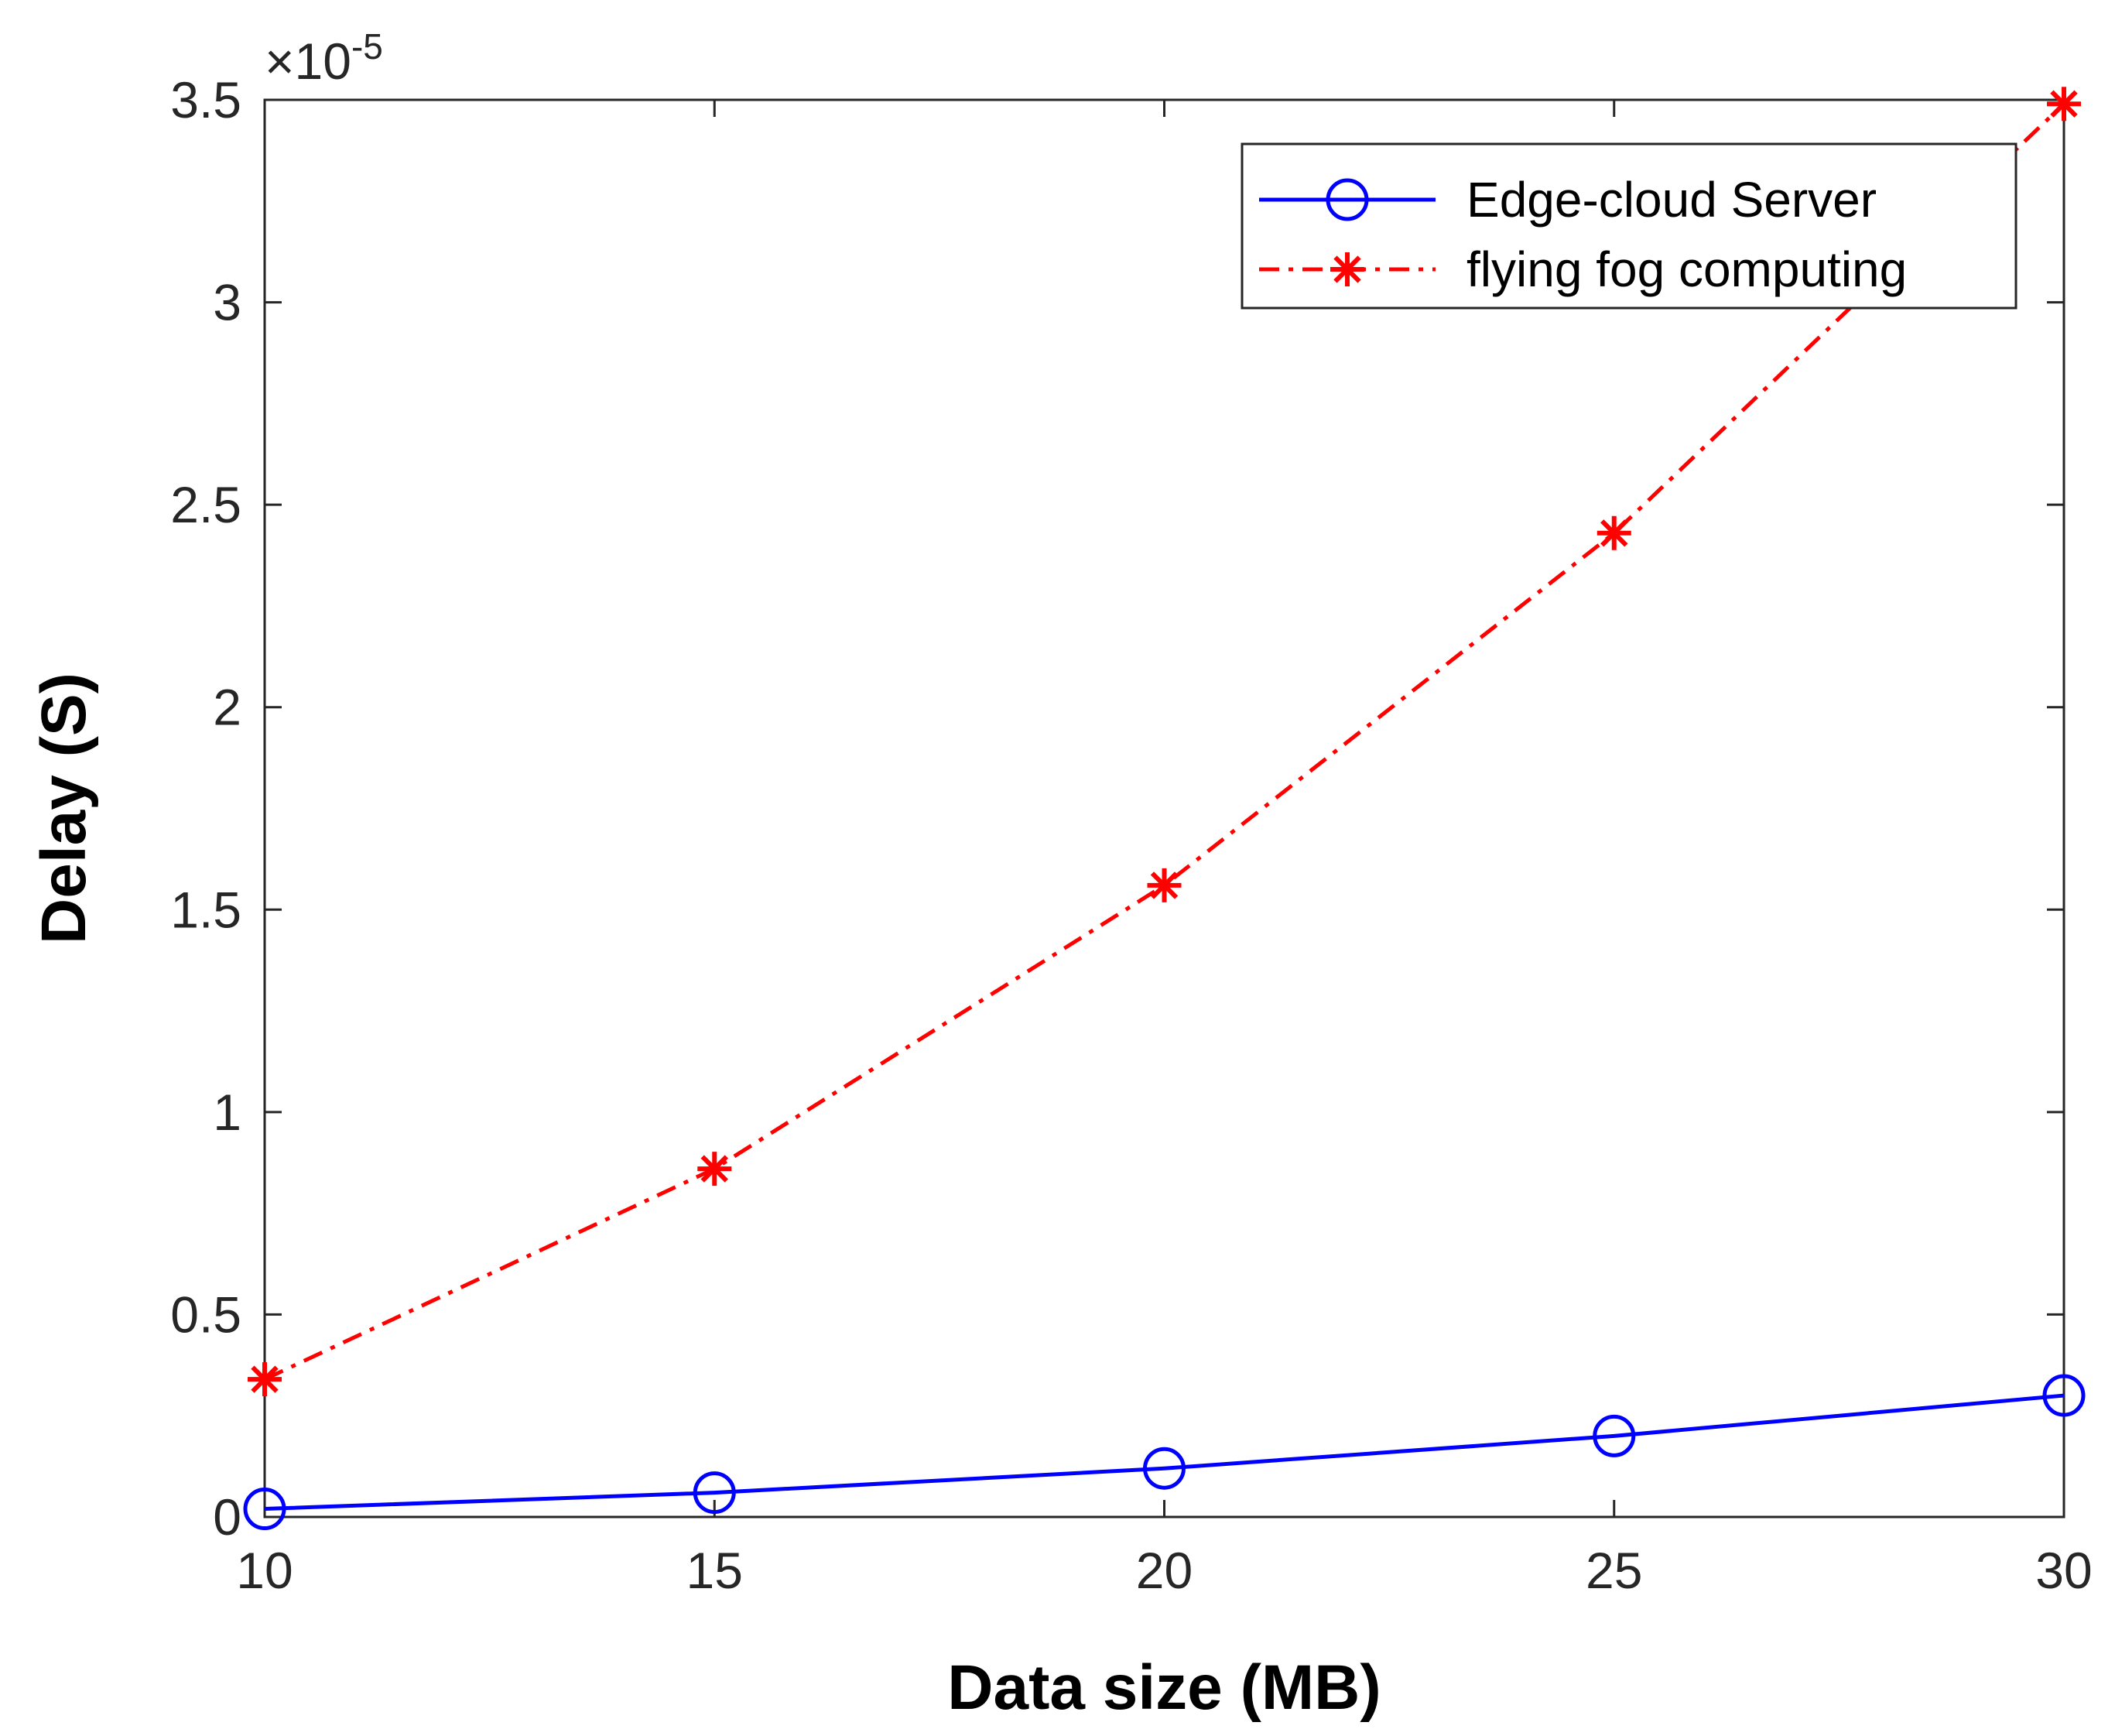 The width and height of the screenshot is (2115, 1736). Describe the element at coordinates (264, 1570) in the screenshot. I see `x-tick-label: 10` at that location.